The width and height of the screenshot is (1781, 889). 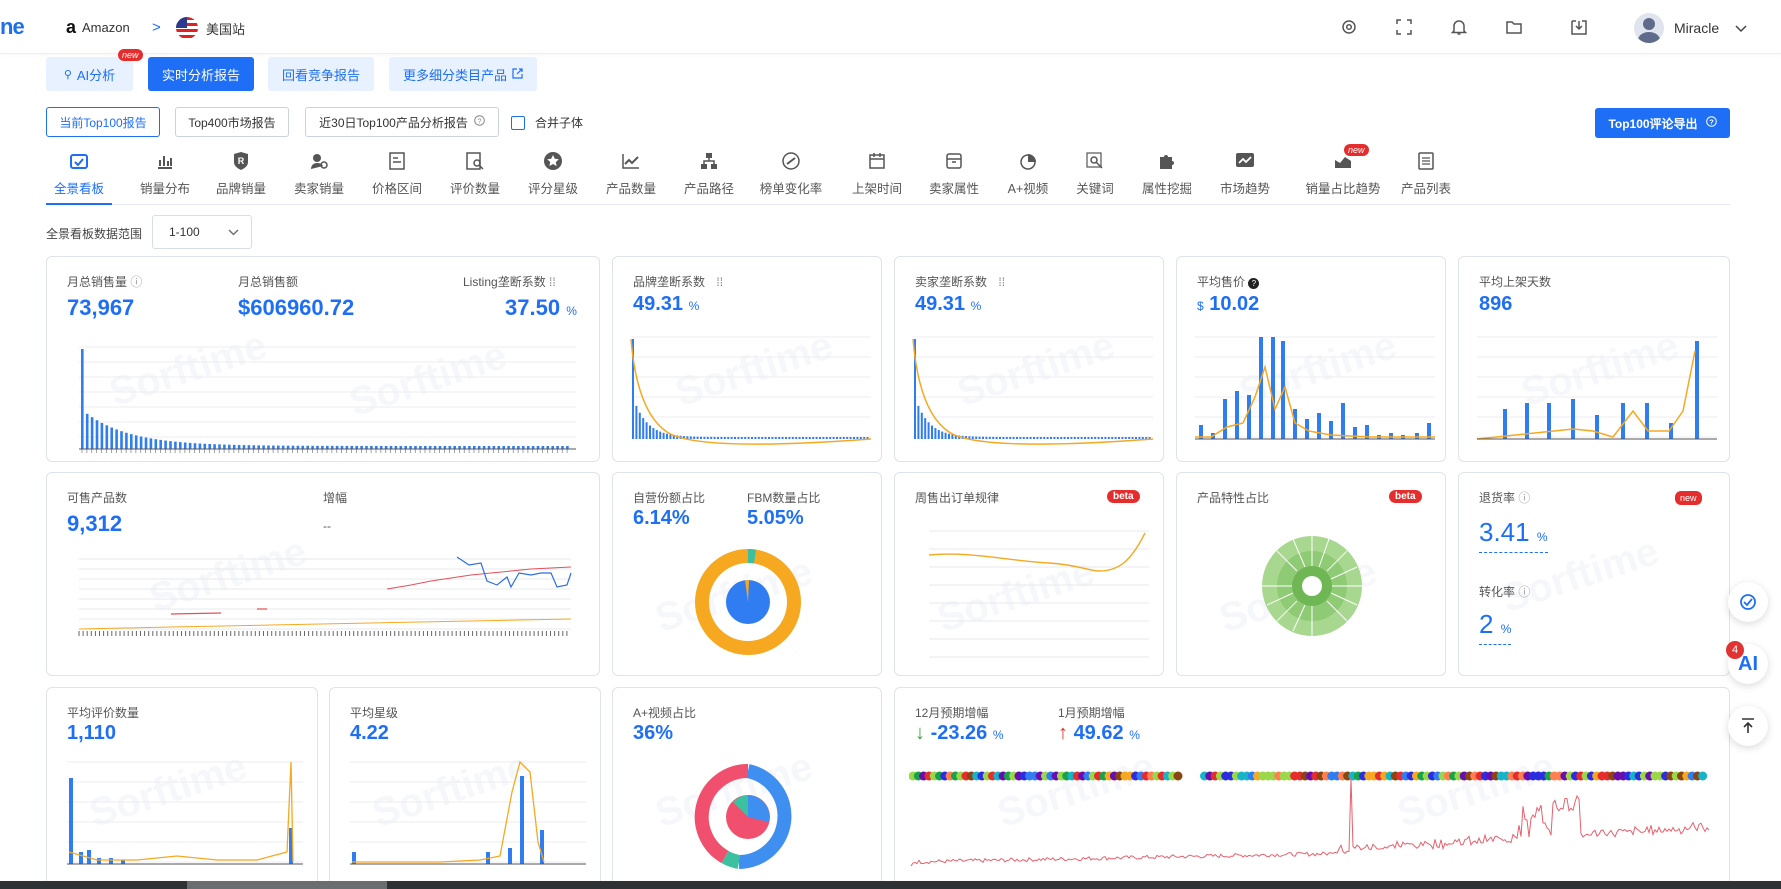 What do you see at coordinates (1404, 27) in the screenshot?
I see `fullscreen-icon` at bounding box center [1404, 27].